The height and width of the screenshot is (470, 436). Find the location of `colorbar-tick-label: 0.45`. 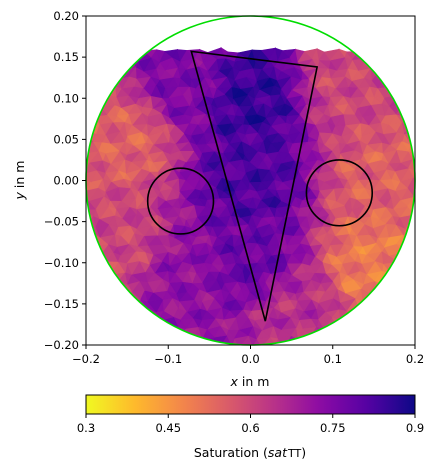

colorbar-tick-label: 0.45 is located at coordinates (168, 428).